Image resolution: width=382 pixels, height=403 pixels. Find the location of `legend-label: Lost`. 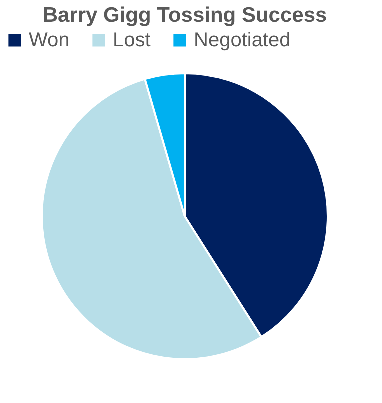

legend-label: Lost is located at coordinates (132, 40).